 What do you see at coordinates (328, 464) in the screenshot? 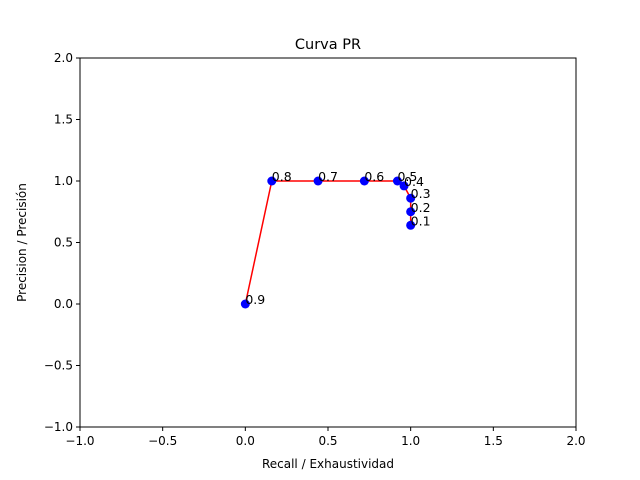
I see `x-axis-label: Recall / Exhaustividad` at bounding box center [328, 464].